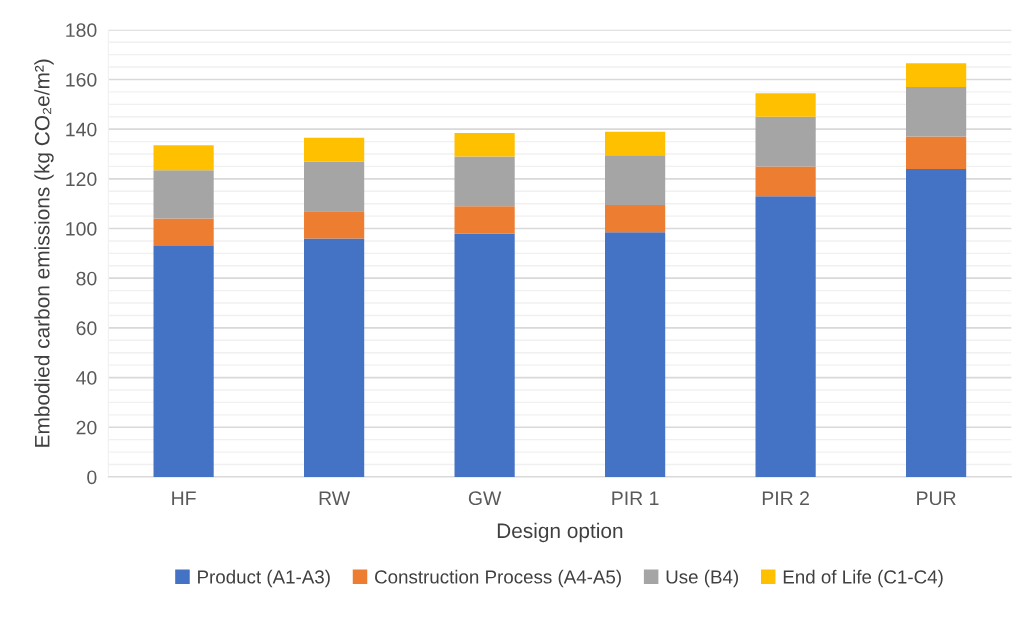 The height and width of the screenshot is (621, 1032). Describe the element at coordinates (86, 427) in the screenshot. I see `y-tick-label: 20` at that location.